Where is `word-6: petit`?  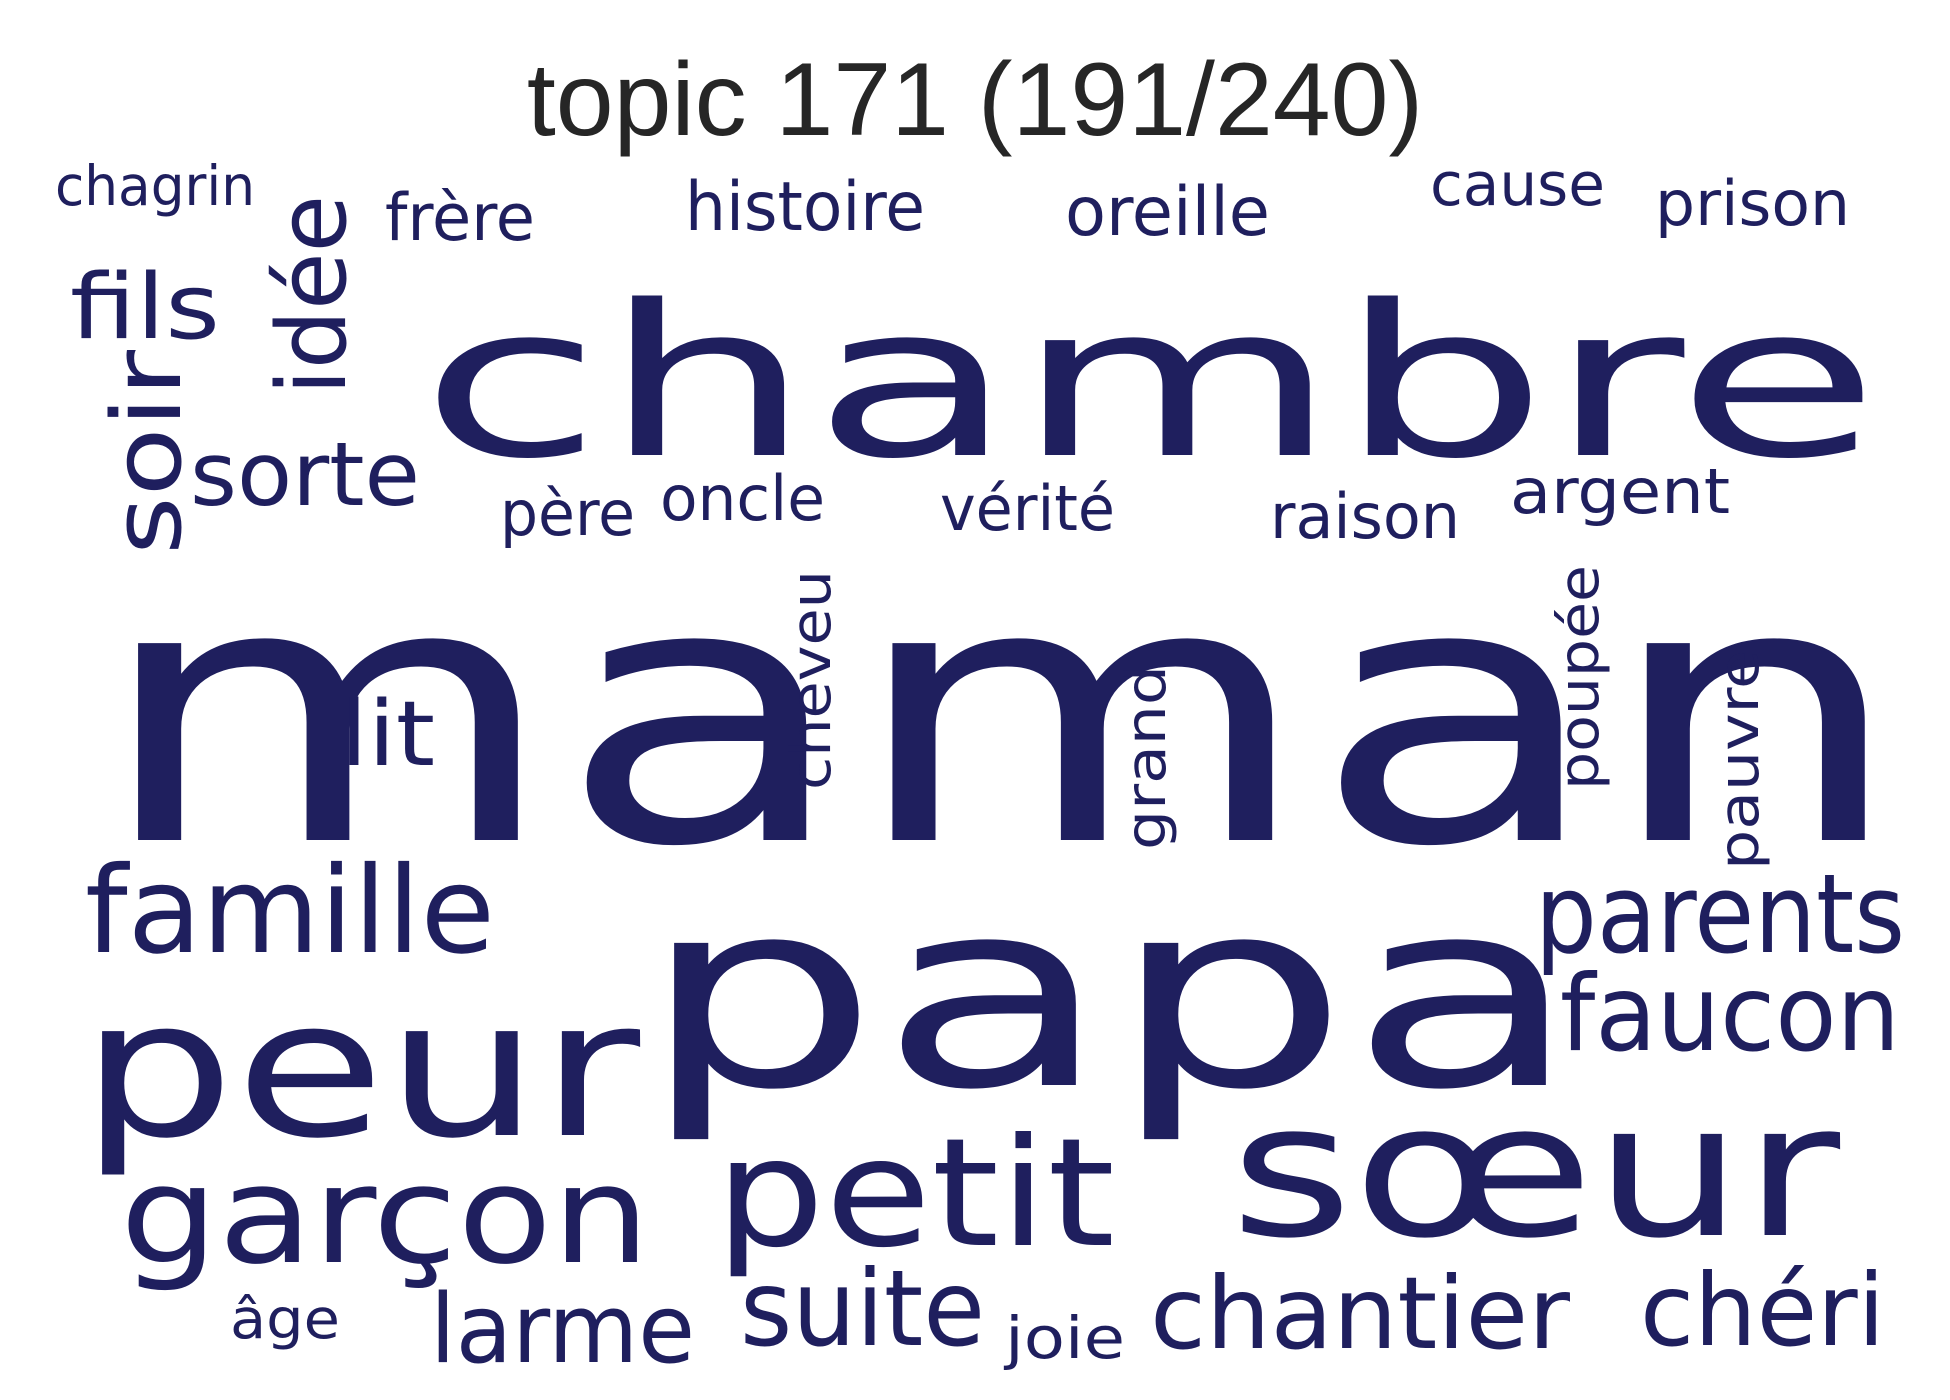 word-6: petit is located at coordinates (915, 1194).